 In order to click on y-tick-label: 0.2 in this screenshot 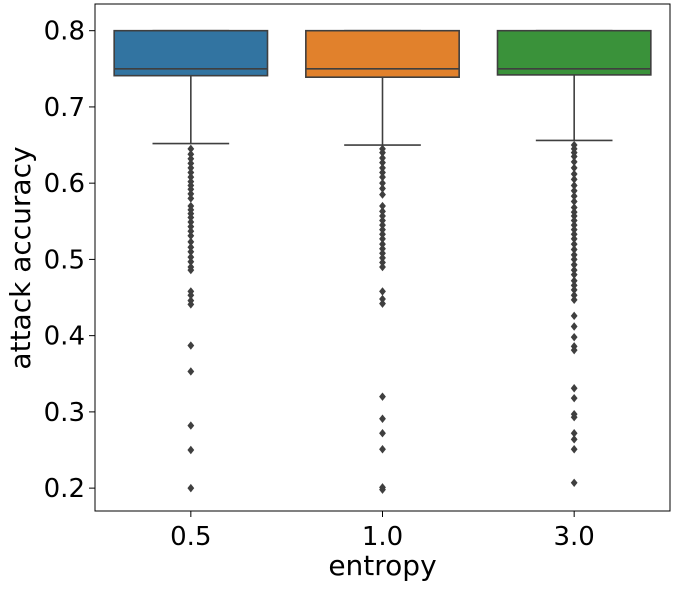, I will do `click(64, 489)`.